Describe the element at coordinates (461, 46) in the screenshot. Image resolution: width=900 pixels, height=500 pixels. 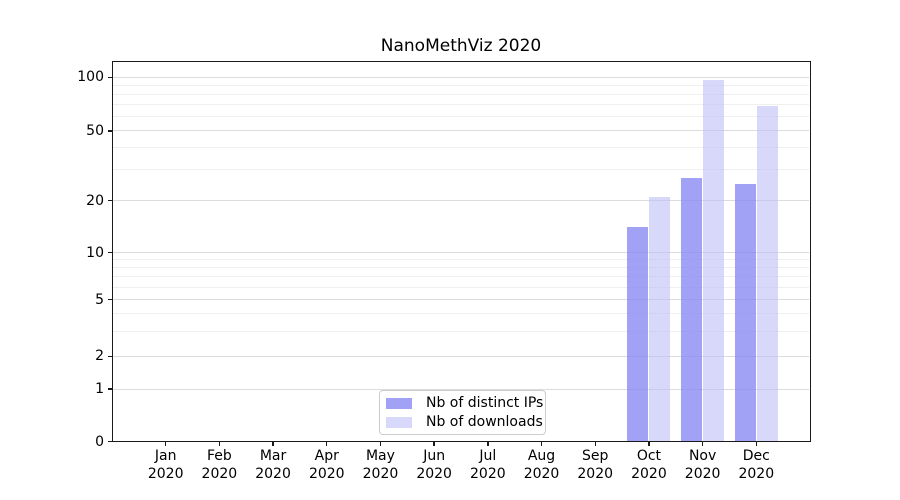
I see `chart-title: NanoMethViz 2020` at that location.